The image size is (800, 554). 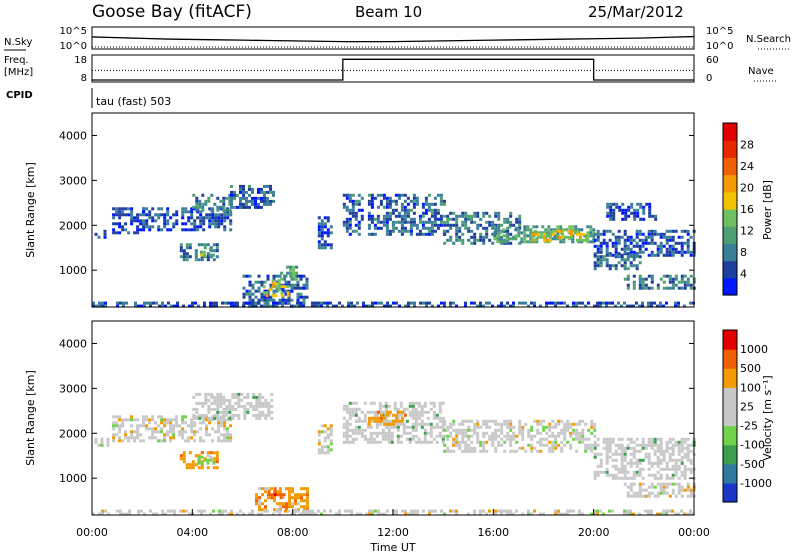 I want to click on colorbar-step, so click(x=730, y=269).